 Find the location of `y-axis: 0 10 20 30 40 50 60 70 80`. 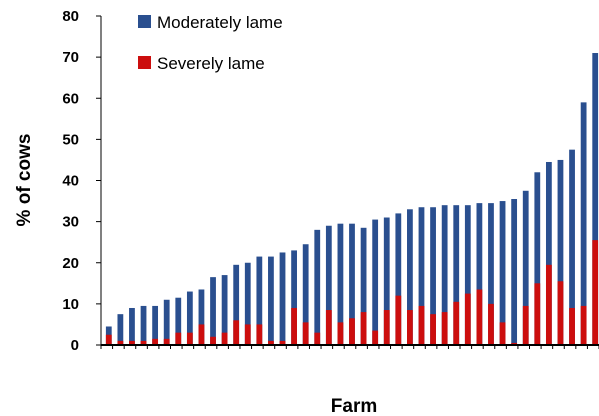

y-axis: 0 10 20 30 40 50 60 70 80 is located at coordinates (82, 181).